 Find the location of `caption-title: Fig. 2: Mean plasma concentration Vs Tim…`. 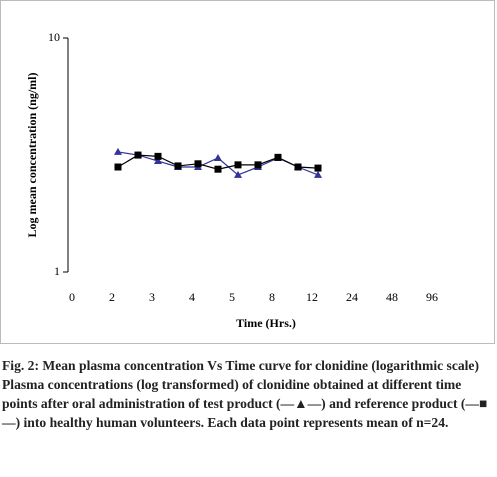

caption-title: Fig. 2: Mean plasma concentration Vs Tim… is located at coordinates (240, 365).